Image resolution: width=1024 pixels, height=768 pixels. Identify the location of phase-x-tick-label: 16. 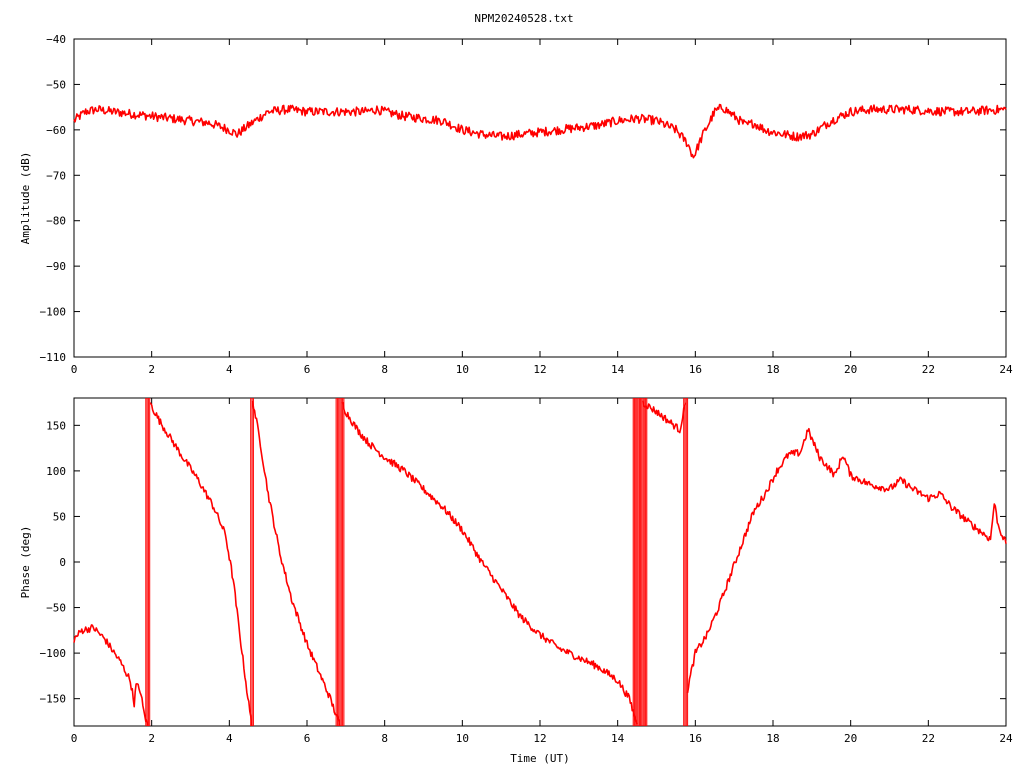
(695, 738).